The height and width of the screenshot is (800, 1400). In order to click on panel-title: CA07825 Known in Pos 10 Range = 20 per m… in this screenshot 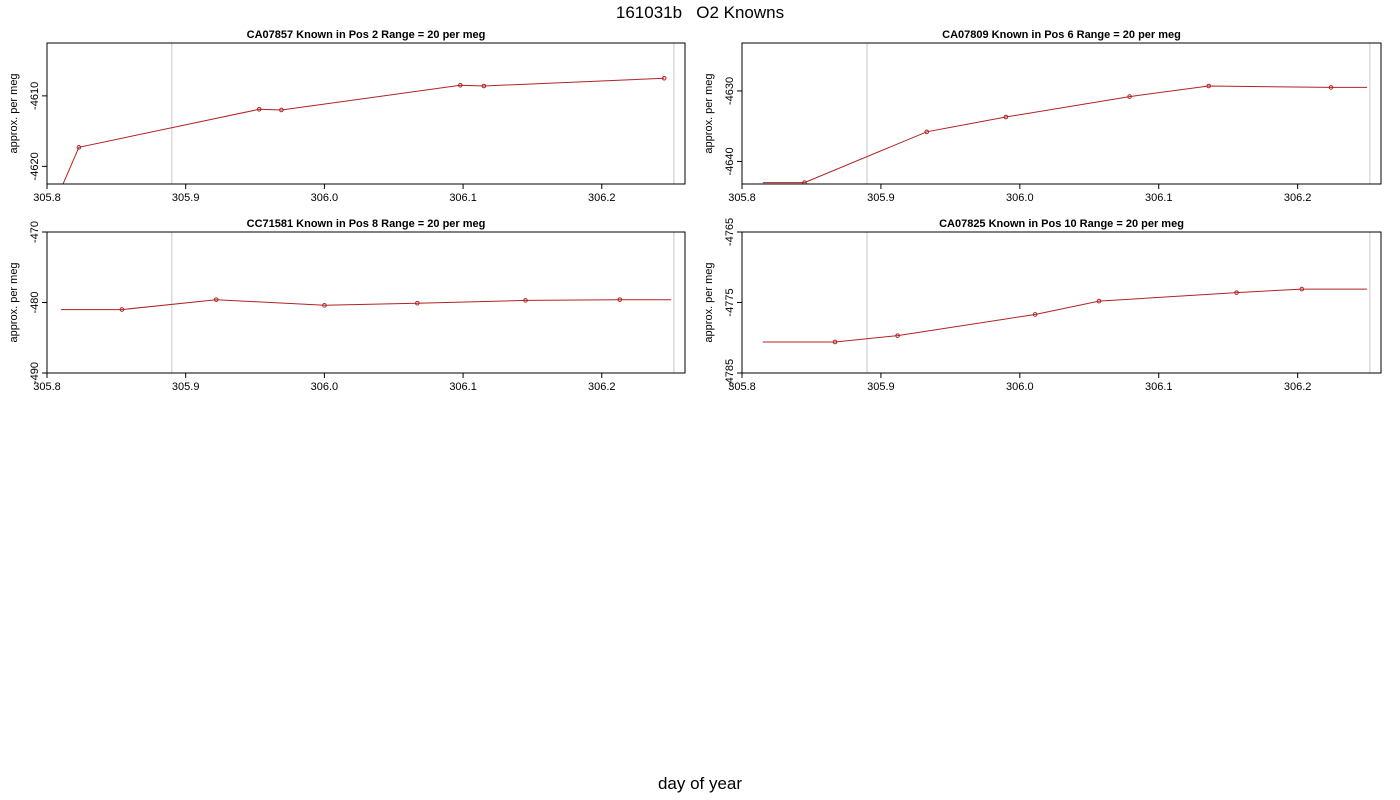, I will do `click(1061, 224)`.